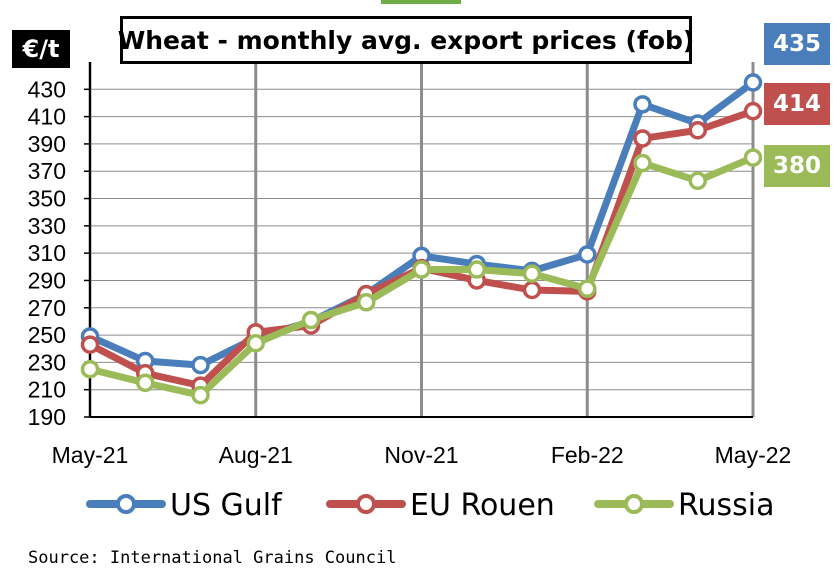 The image size is (833, 577). What do you see at coordinates (753, 455) in the screenshot?
I see `x-tick-label: May-22` at bounding box center [753, 455].